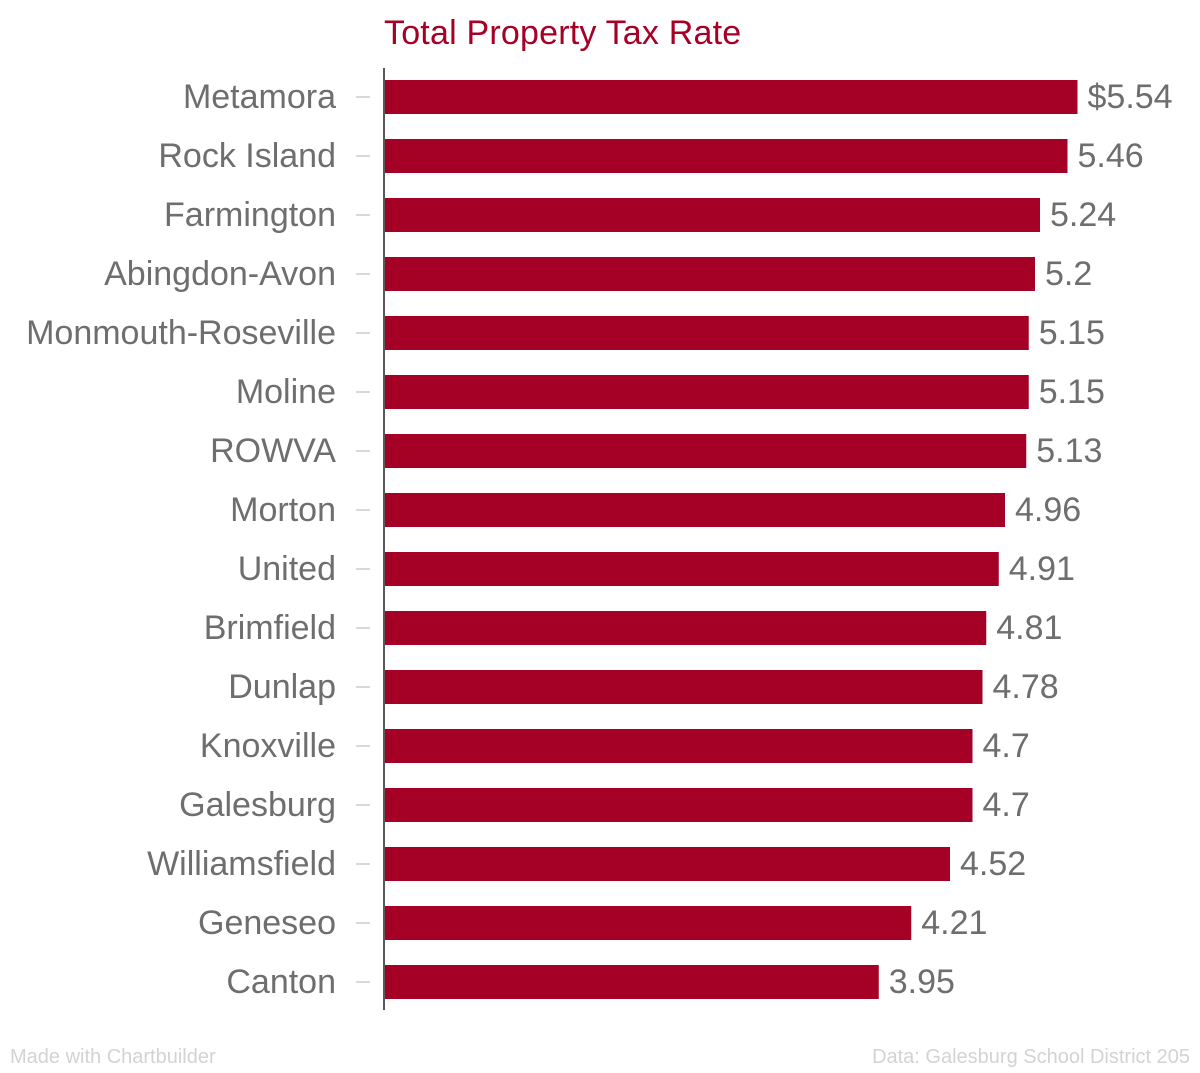  What do you see at coordinates (282, 687) in the screenshot?
I see `category-label: Dunlap` at bounding box center [282, 687].